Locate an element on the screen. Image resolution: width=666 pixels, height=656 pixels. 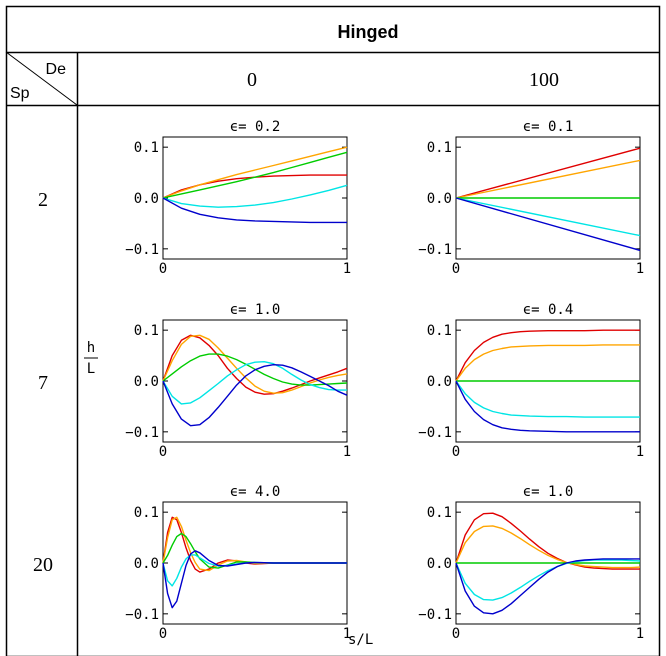
plot-1-0-xtick-label: 0 is located at coordinates (163, 452).